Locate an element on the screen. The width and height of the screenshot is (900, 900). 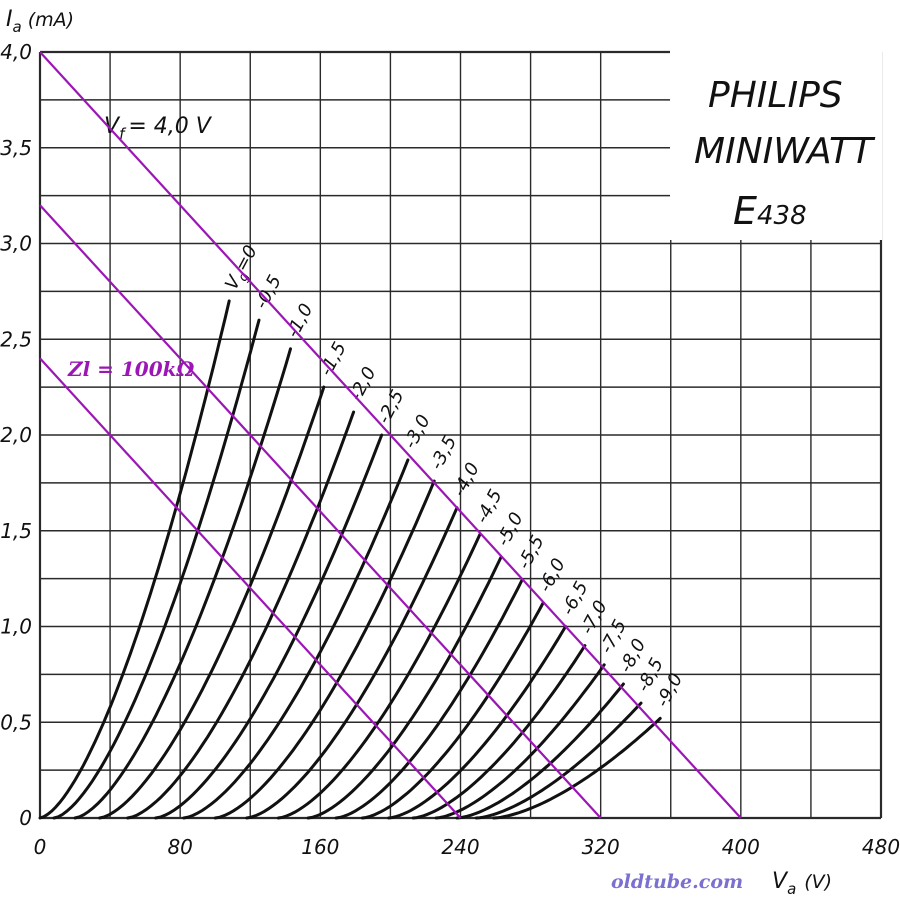
x-axis-label: Va (V) is located at coordinates (802, 883).